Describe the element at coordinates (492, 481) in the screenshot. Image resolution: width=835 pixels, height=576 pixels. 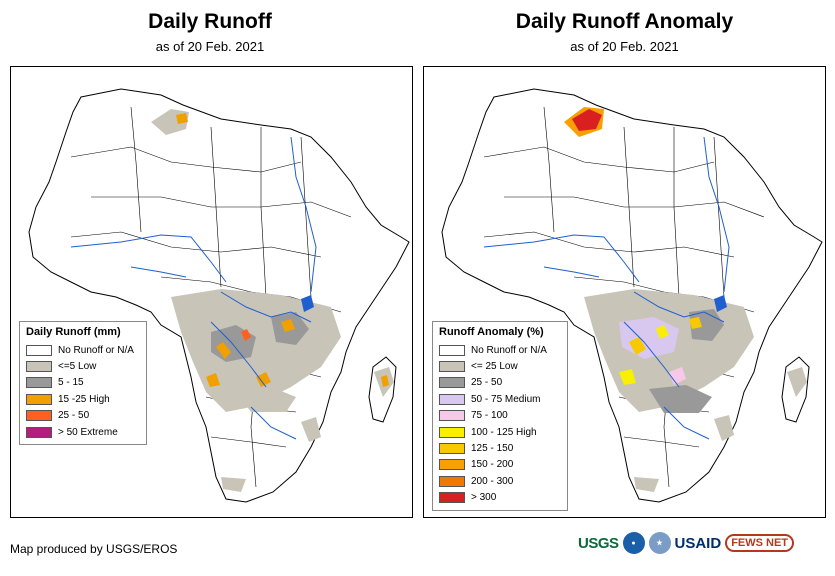
I see `legend-label: 200 - 300` at that location.